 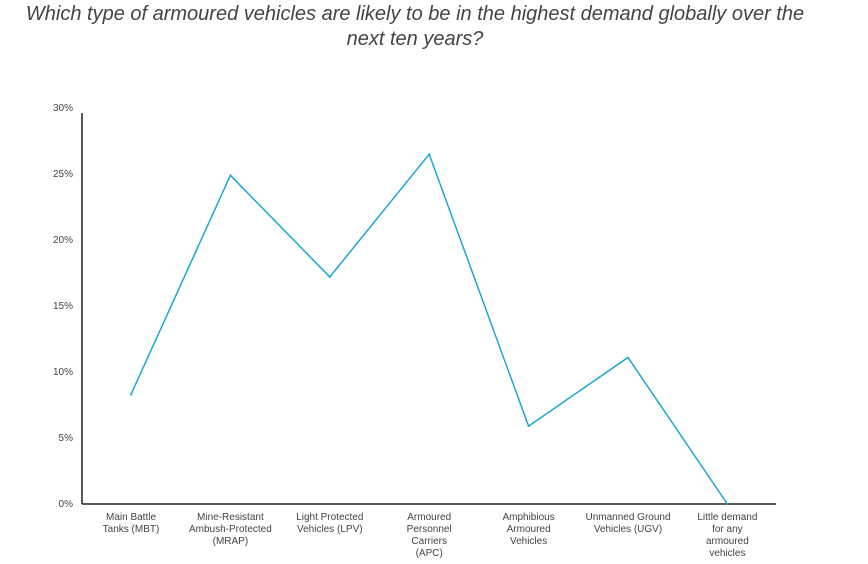 What do you see at coordinates (66, 438) in the screenshot?
I see `y-tick-label: 5%` at bounding box center [66, 438].